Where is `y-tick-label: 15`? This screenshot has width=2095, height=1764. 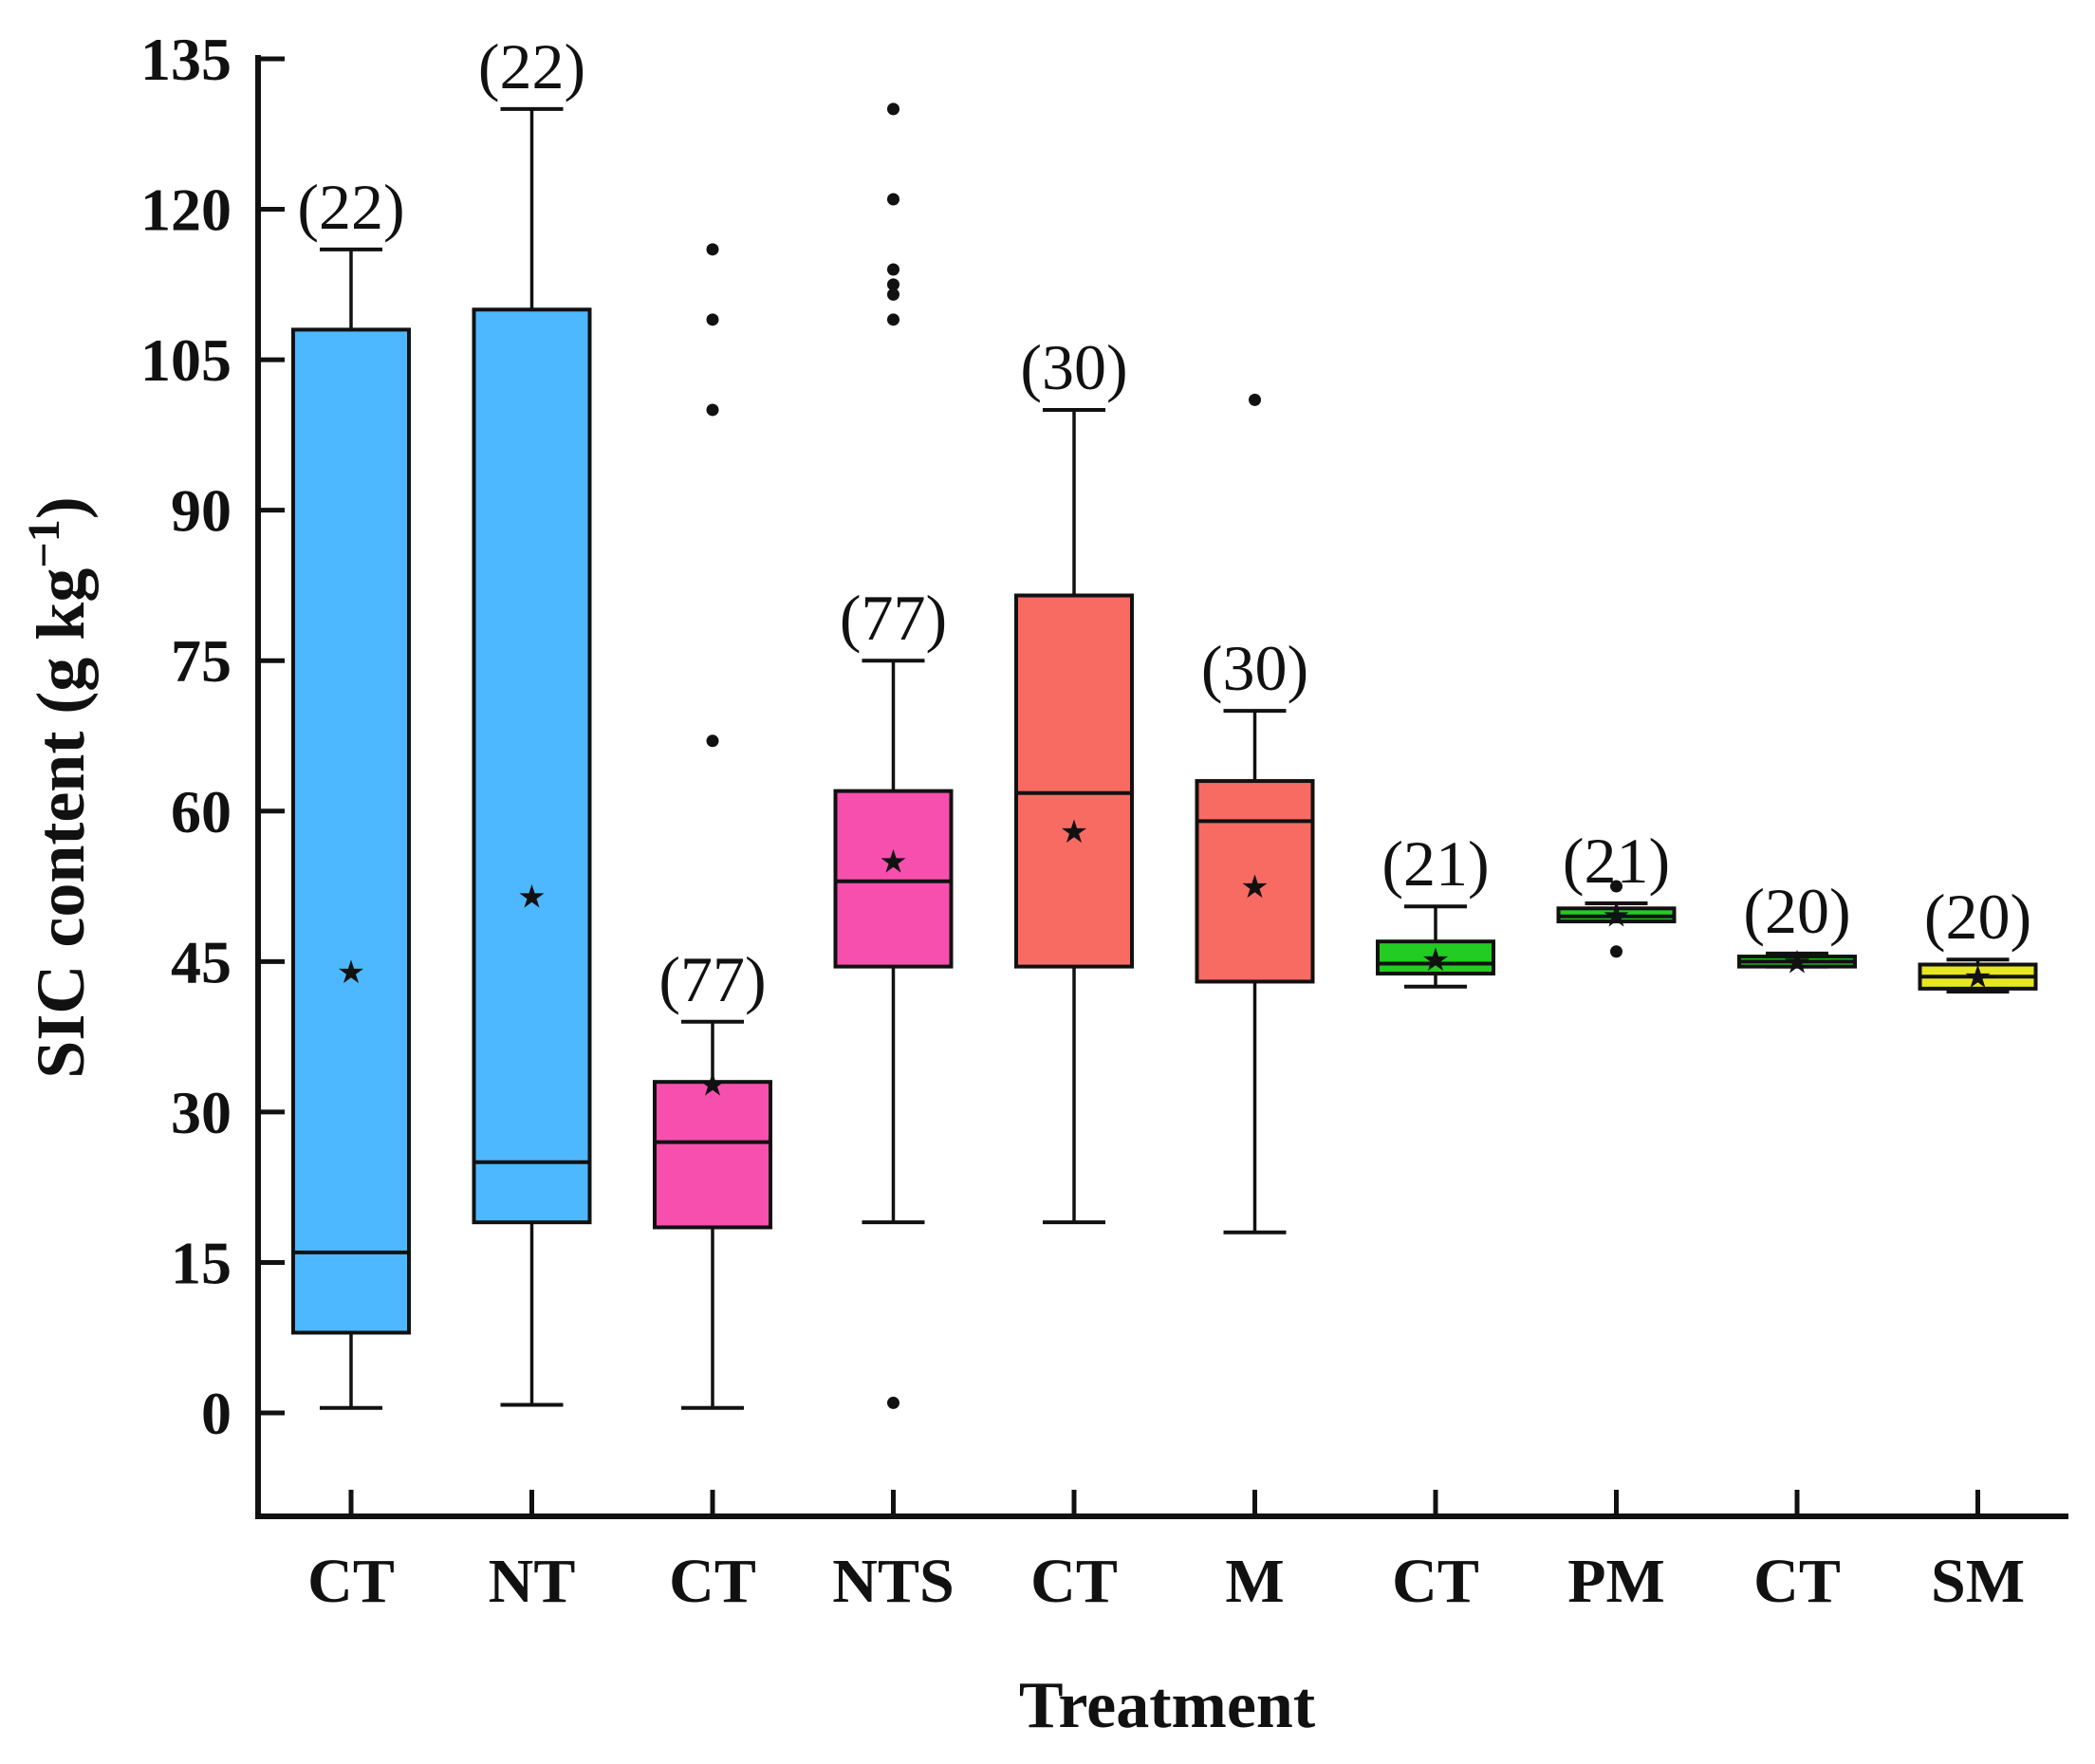
y-tick-label: 15 is located at coordinates (201, 1262).